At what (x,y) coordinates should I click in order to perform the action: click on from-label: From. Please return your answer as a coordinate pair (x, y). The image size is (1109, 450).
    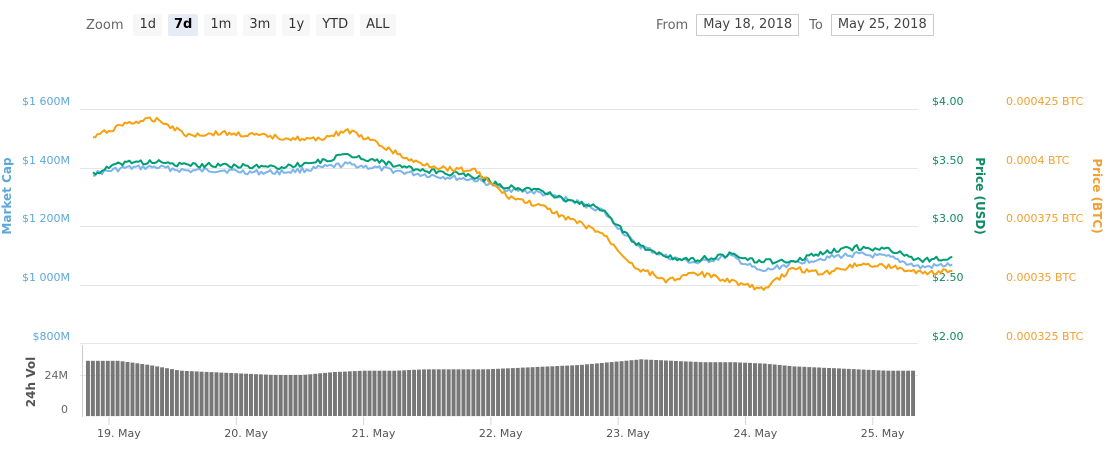
    Looking at the image, I should click on (672, 25).